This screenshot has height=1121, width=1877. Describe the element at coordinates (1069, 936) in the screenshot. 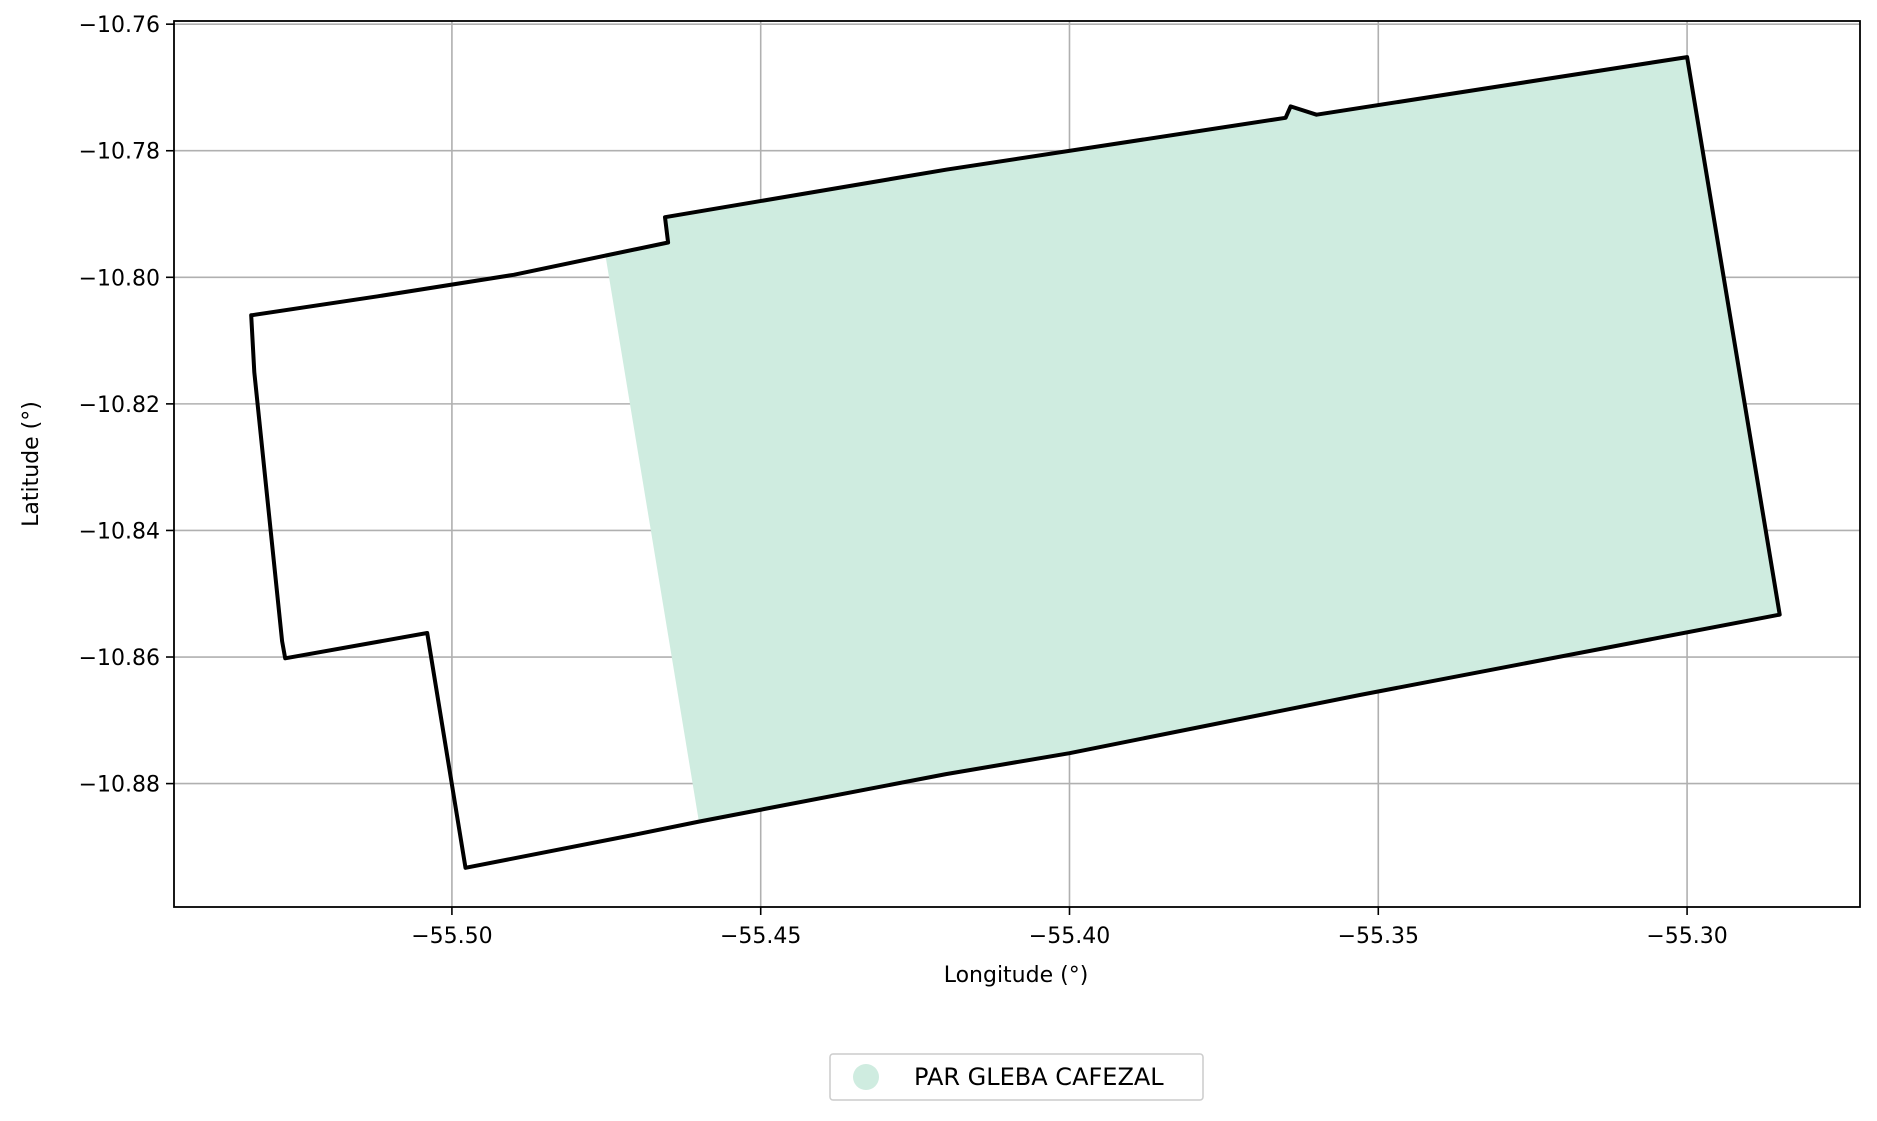

I see `x-tick-label-2: −55.40` at that location.